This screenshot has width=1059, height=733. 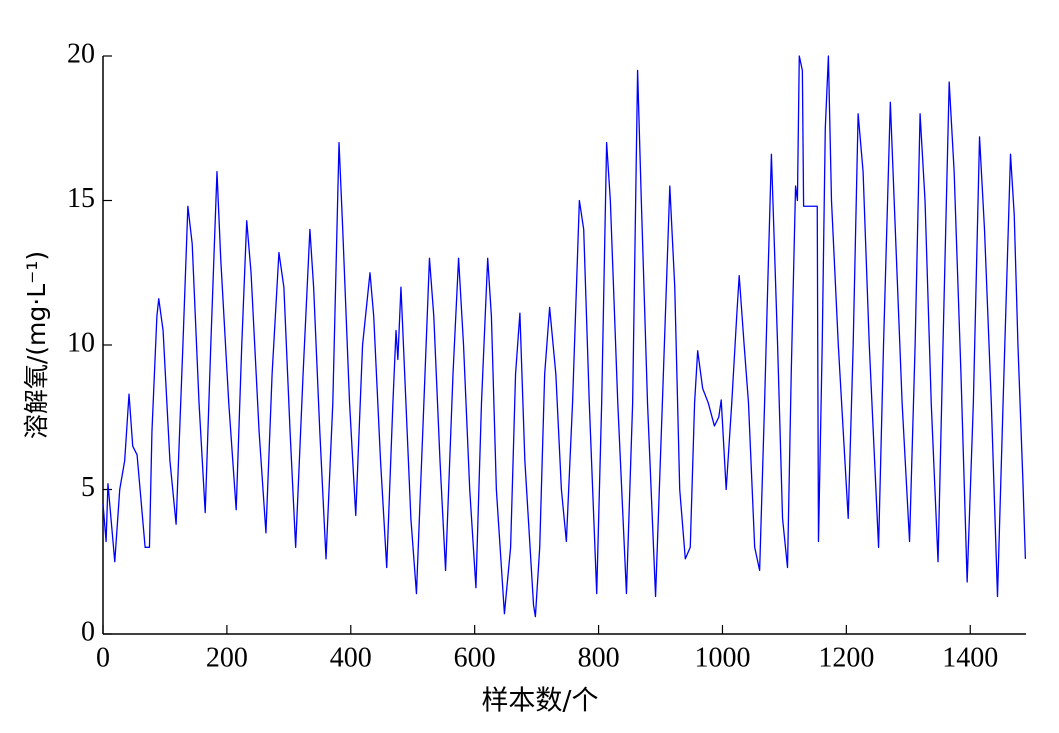 I want to click on x-tick-label: 0, so click(x=103, y=657).